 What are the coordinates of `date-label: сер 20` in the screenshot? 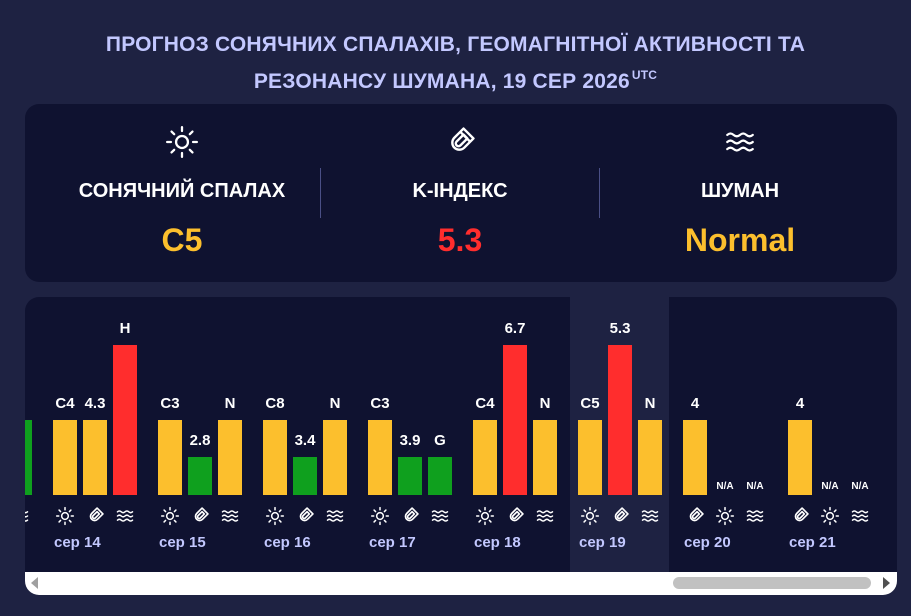 It's located at (707, 542).